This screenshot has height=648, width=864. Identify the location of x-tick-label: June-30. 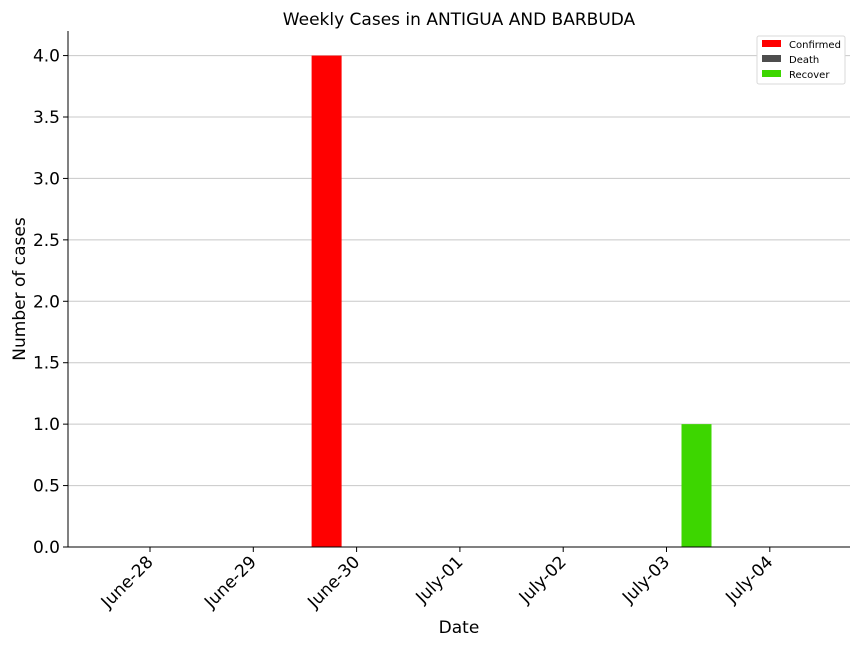
(333, 582).